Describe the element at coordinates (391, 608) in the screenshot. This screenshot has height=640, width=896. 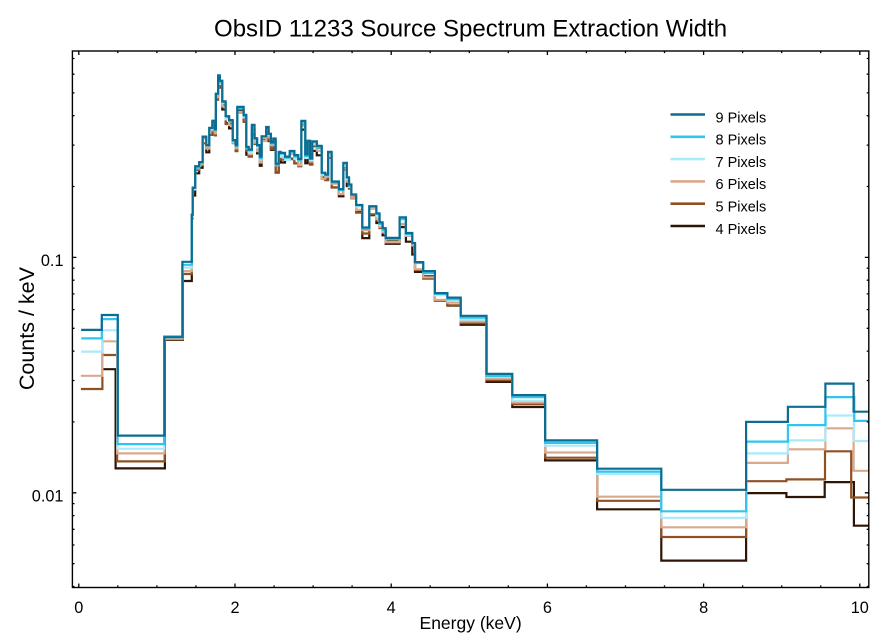
I see `svg-text: 4` at that location.